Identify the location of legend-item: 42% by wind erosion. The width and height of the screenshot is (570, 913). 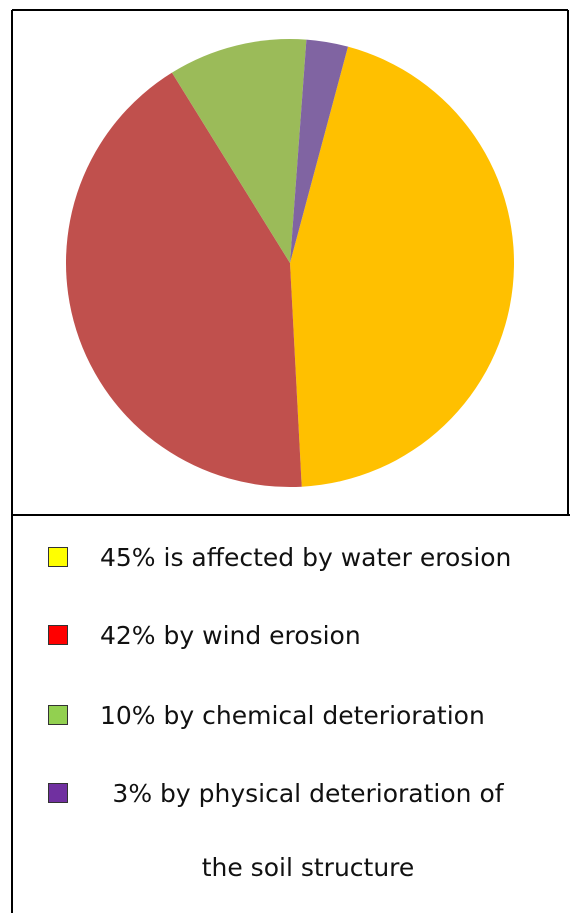
(304, 636).